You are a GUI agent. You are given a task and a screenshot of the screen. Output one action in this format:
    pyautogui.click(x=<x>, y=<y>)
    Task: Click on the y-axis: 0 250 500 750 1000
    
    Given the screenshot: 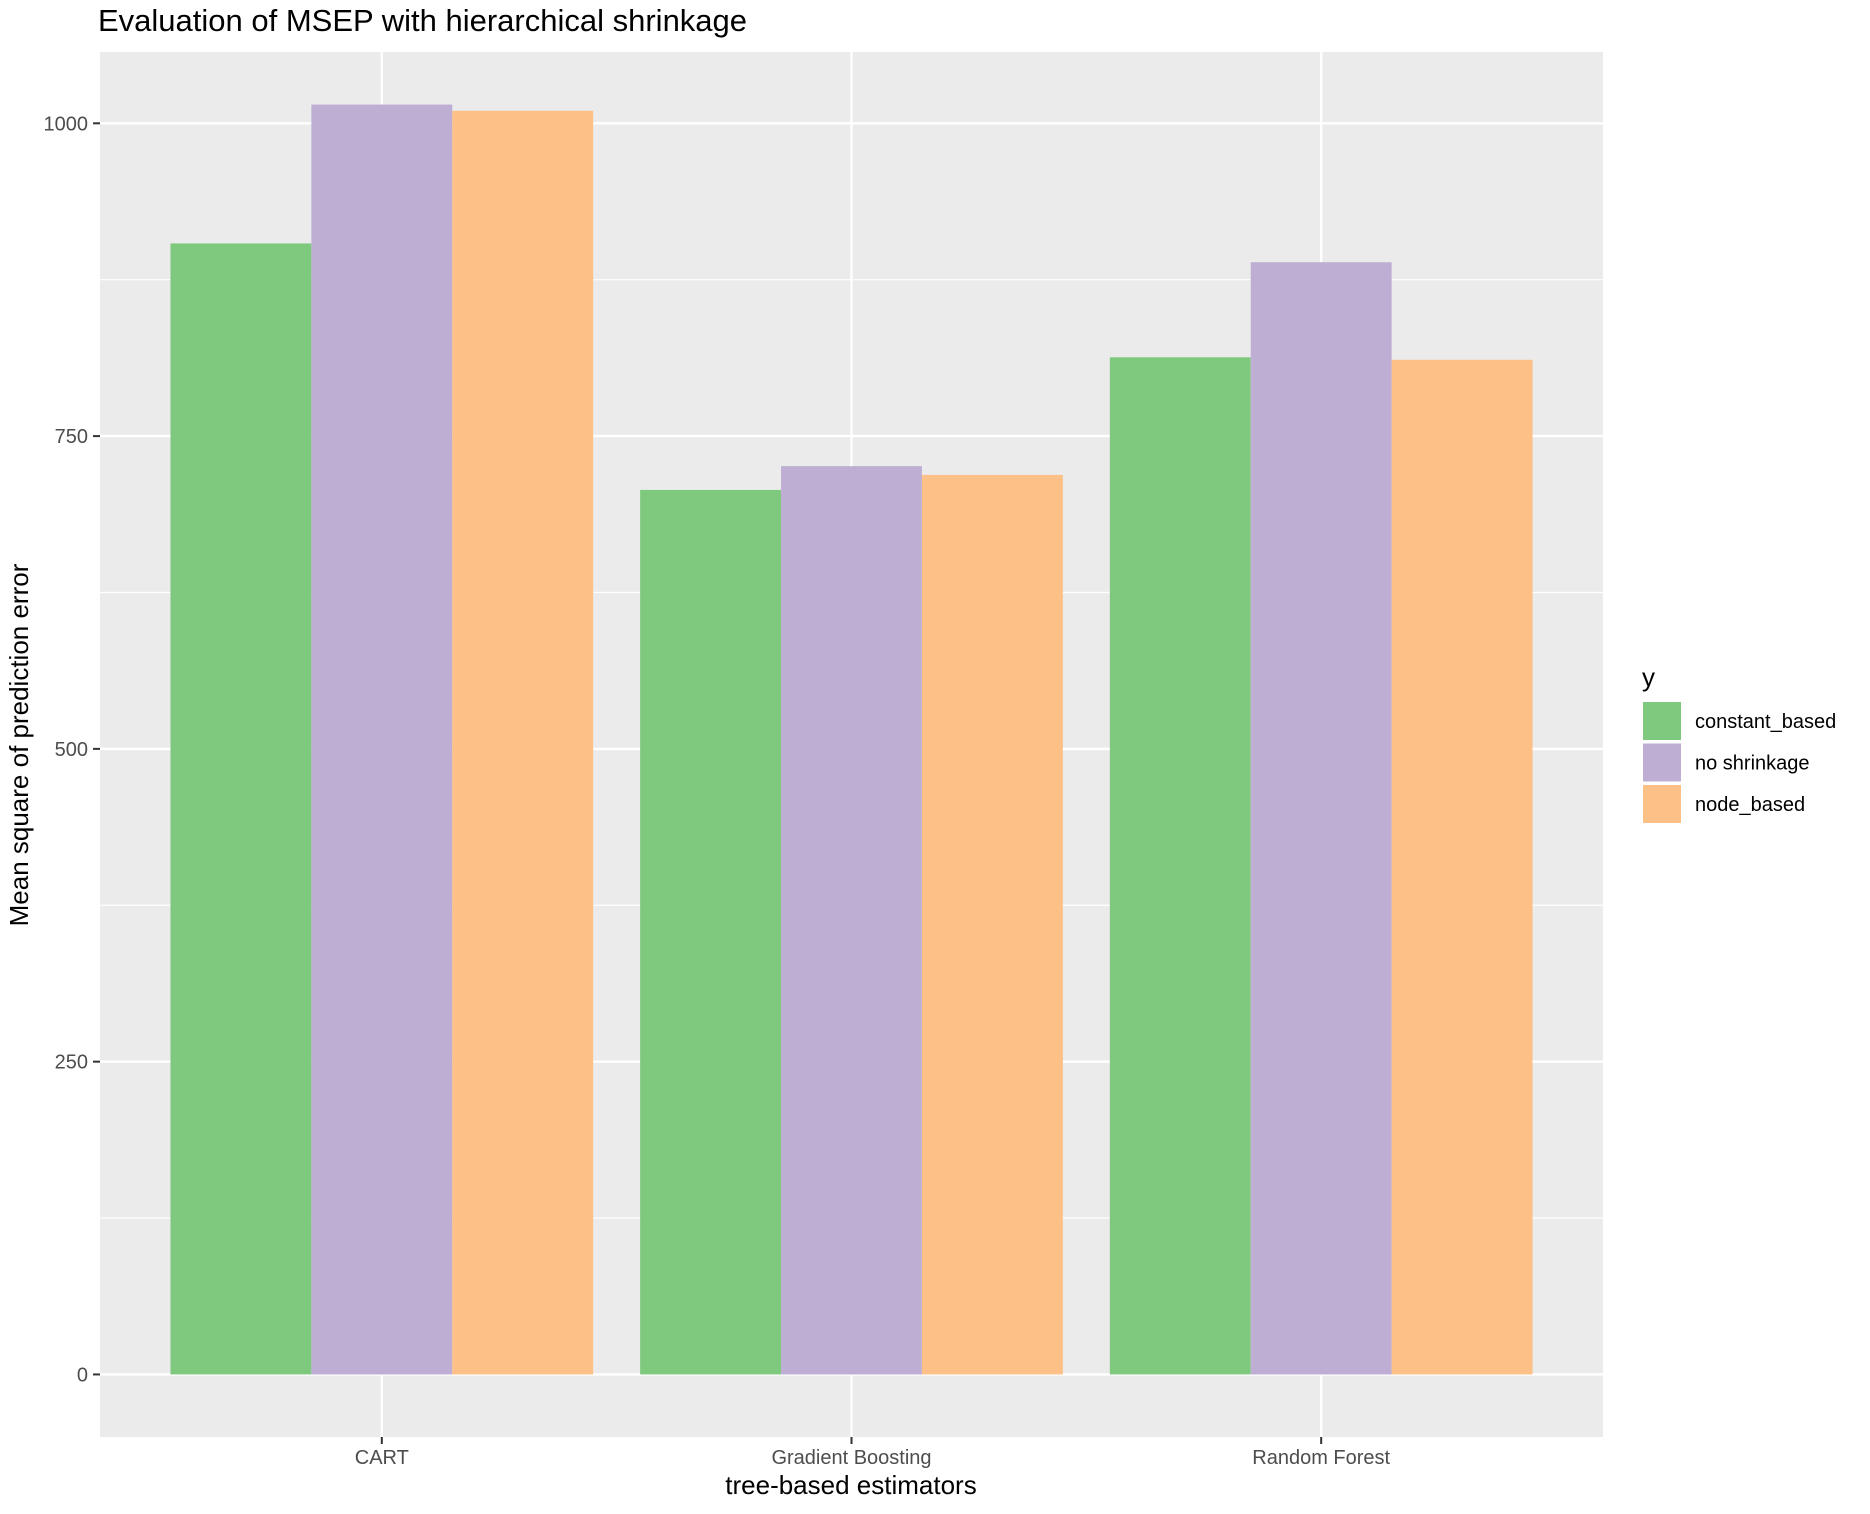 What is the action you would take?
    pyautogui.click(x=72, y=749)
    